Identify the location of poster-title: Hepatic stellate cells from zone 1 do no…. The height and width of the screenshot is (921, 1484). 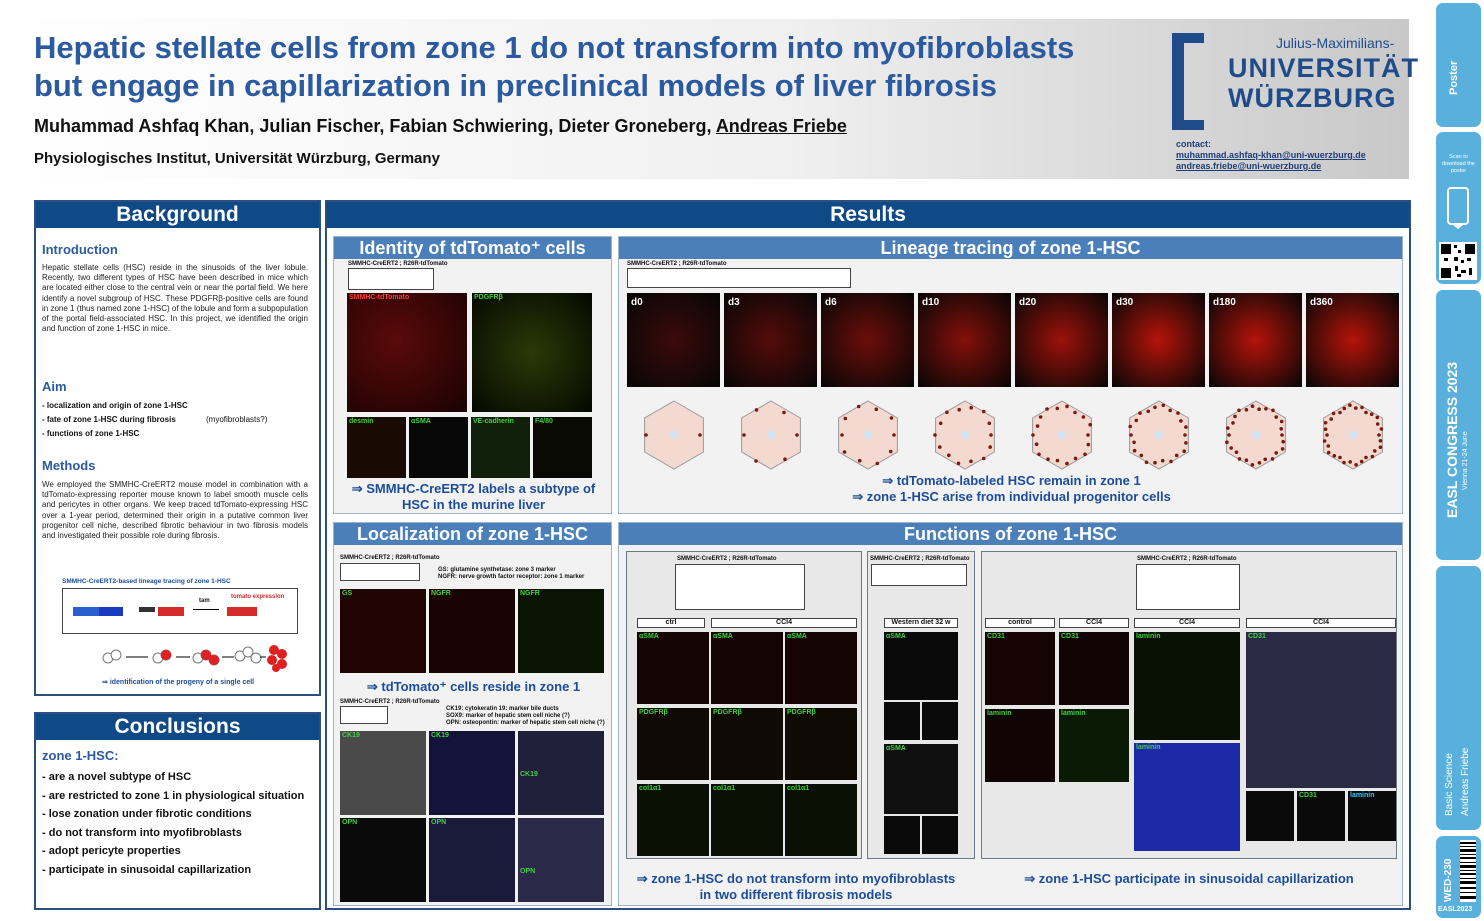
(584, 67).